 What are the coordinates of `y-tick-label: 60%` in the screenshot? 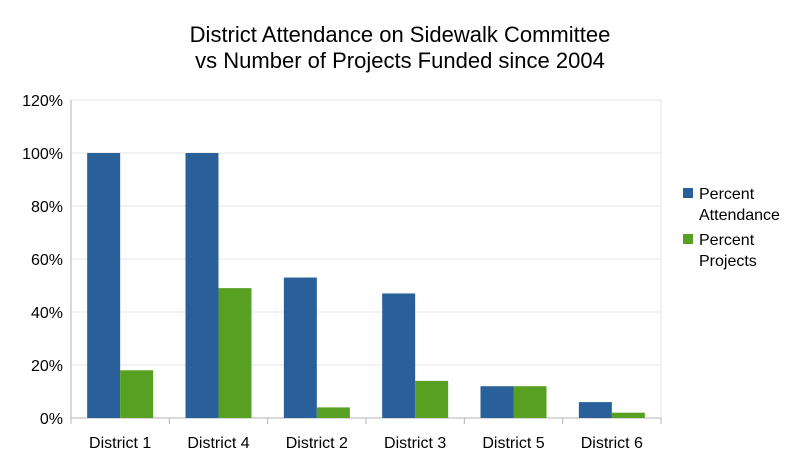 It's located at (47, 260).